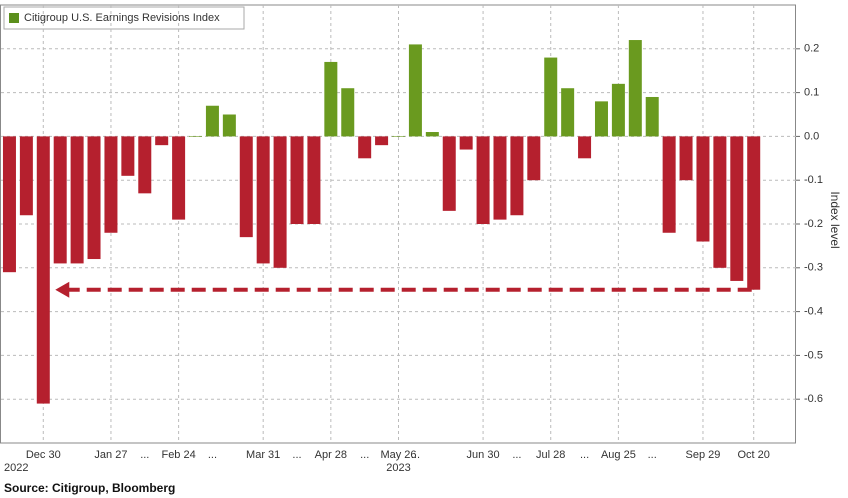  What do you see at coordinates (813, 268) in the screenshot?
I see `y-tick-label: -0.3` at bounding box center [813, 268].